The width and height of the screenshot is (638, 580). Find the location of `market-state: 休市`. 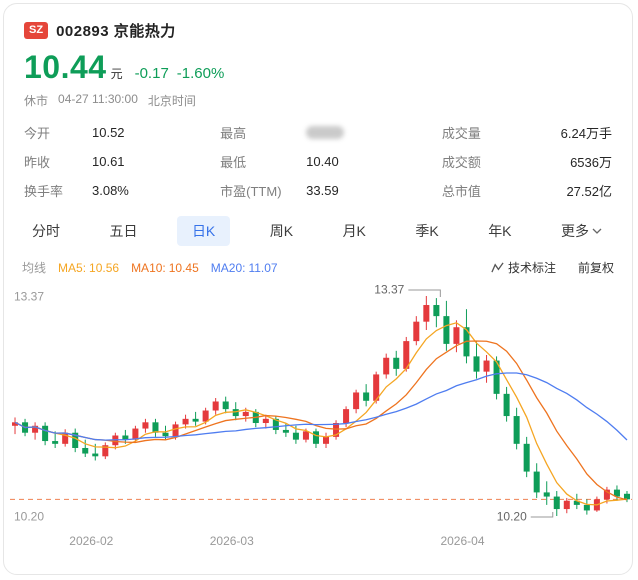

market-state: 休市 is located at coordinates (36, 101).